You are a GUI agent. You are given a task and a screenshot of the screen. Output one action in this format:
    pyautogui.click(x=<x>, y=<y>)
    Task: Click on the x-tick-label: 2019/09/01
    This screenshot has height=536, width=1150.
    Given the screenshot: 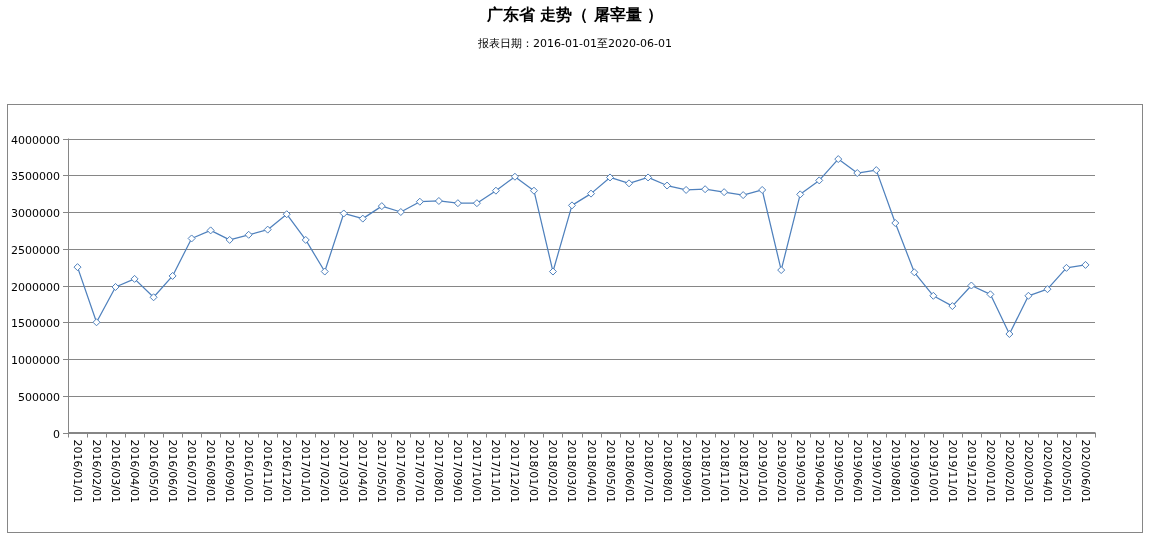 What is the action you would take?
    pyautogui.click(x=914, y=471)
    